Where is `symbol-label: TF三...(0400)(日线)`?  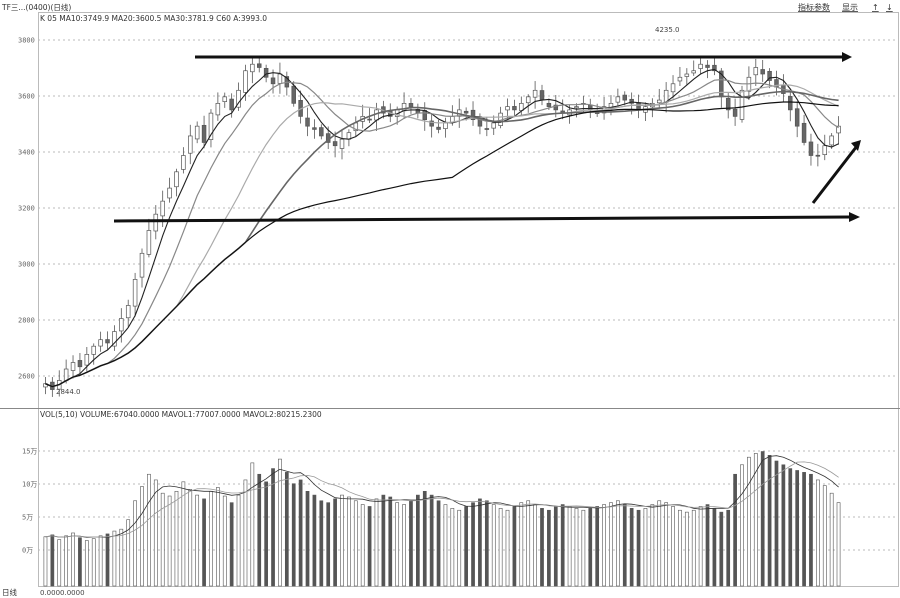
symbol-label: TF三...(0400)(日线) is located at coordinates (36, 7).